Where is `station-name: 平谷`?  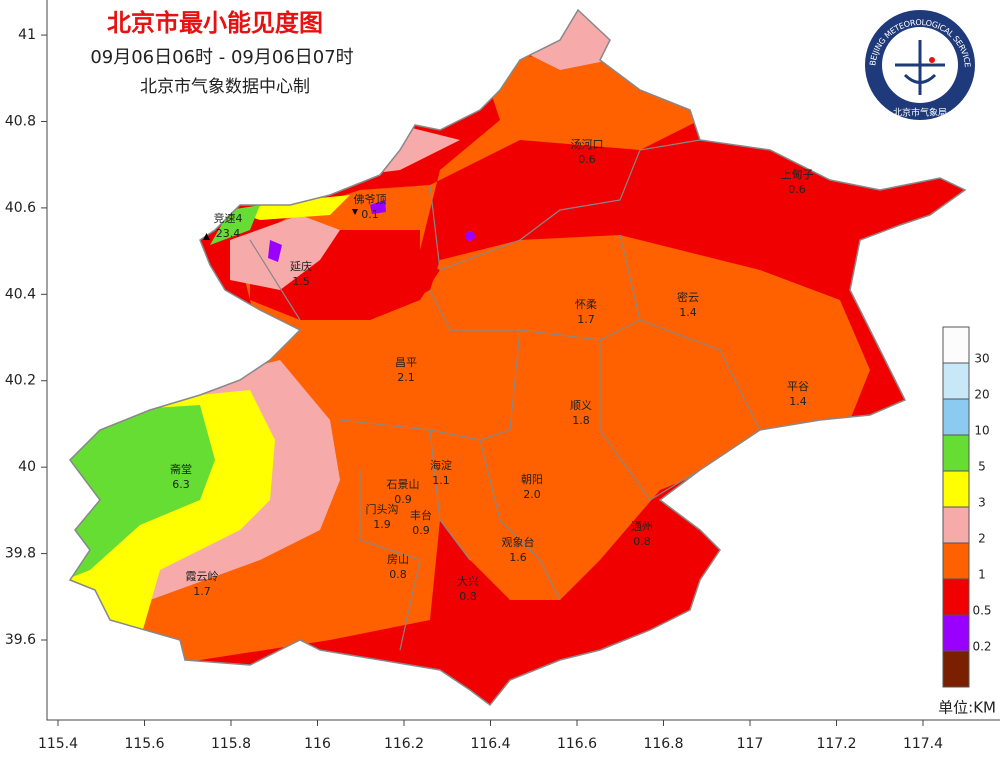
station-name: 平谷 is located at coordinates (798, 386).